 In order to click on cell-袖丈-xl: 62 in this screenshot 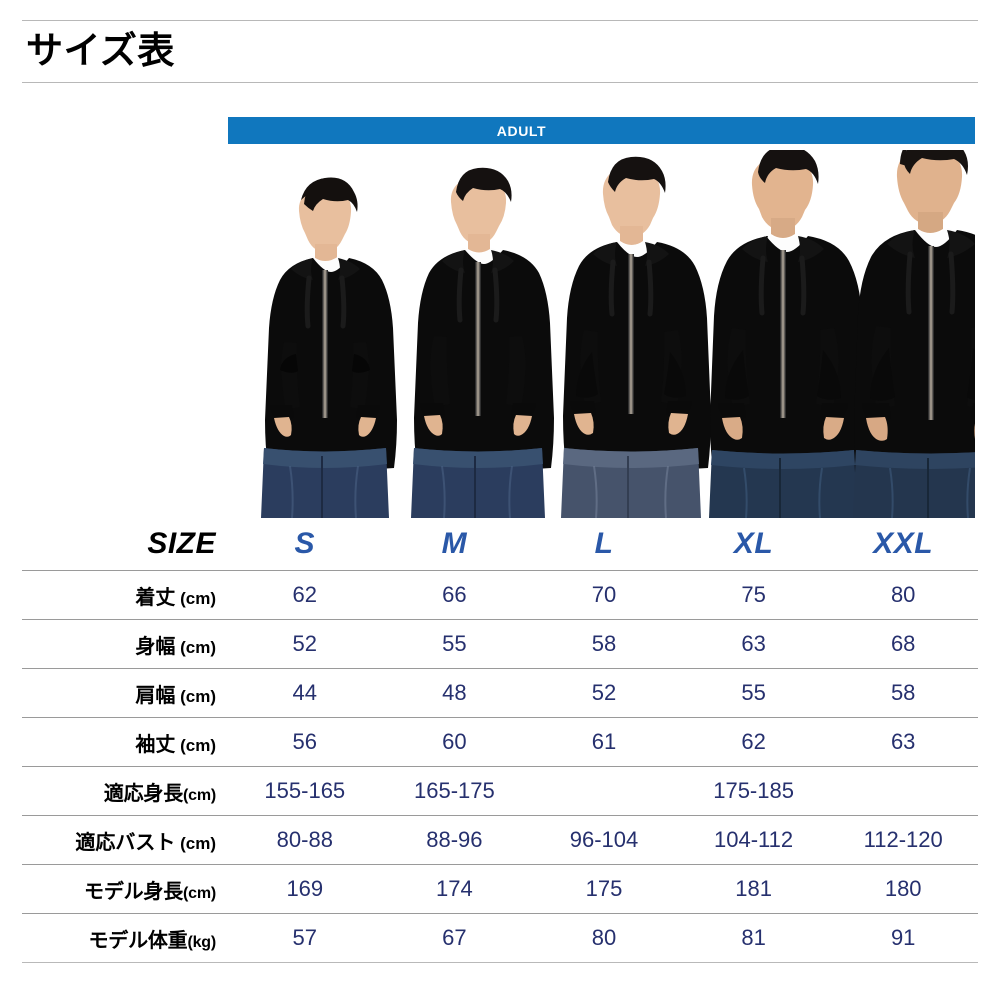, I will do `click(753, 742)`.